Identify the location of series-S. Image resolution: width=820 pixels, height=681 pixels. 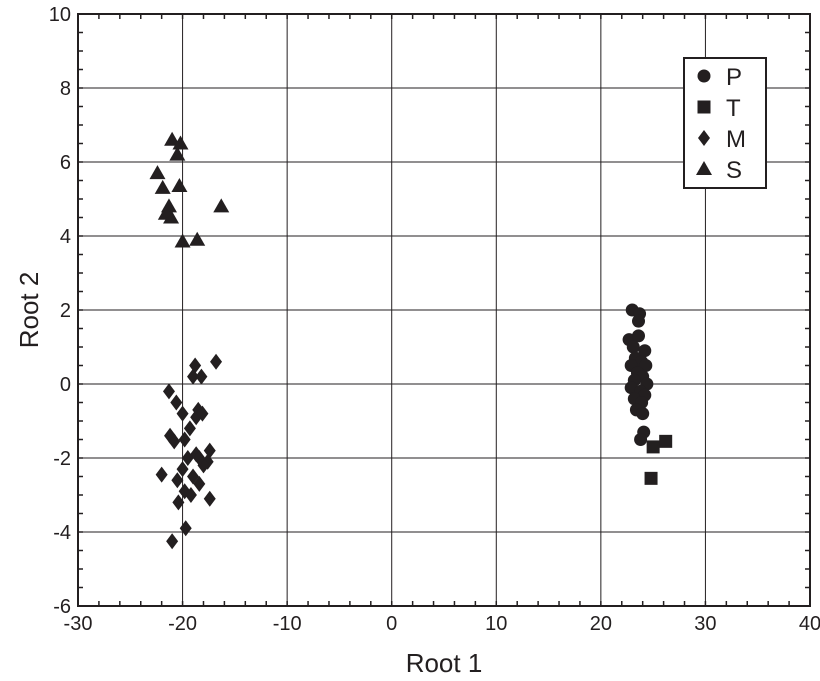
(189, 189).